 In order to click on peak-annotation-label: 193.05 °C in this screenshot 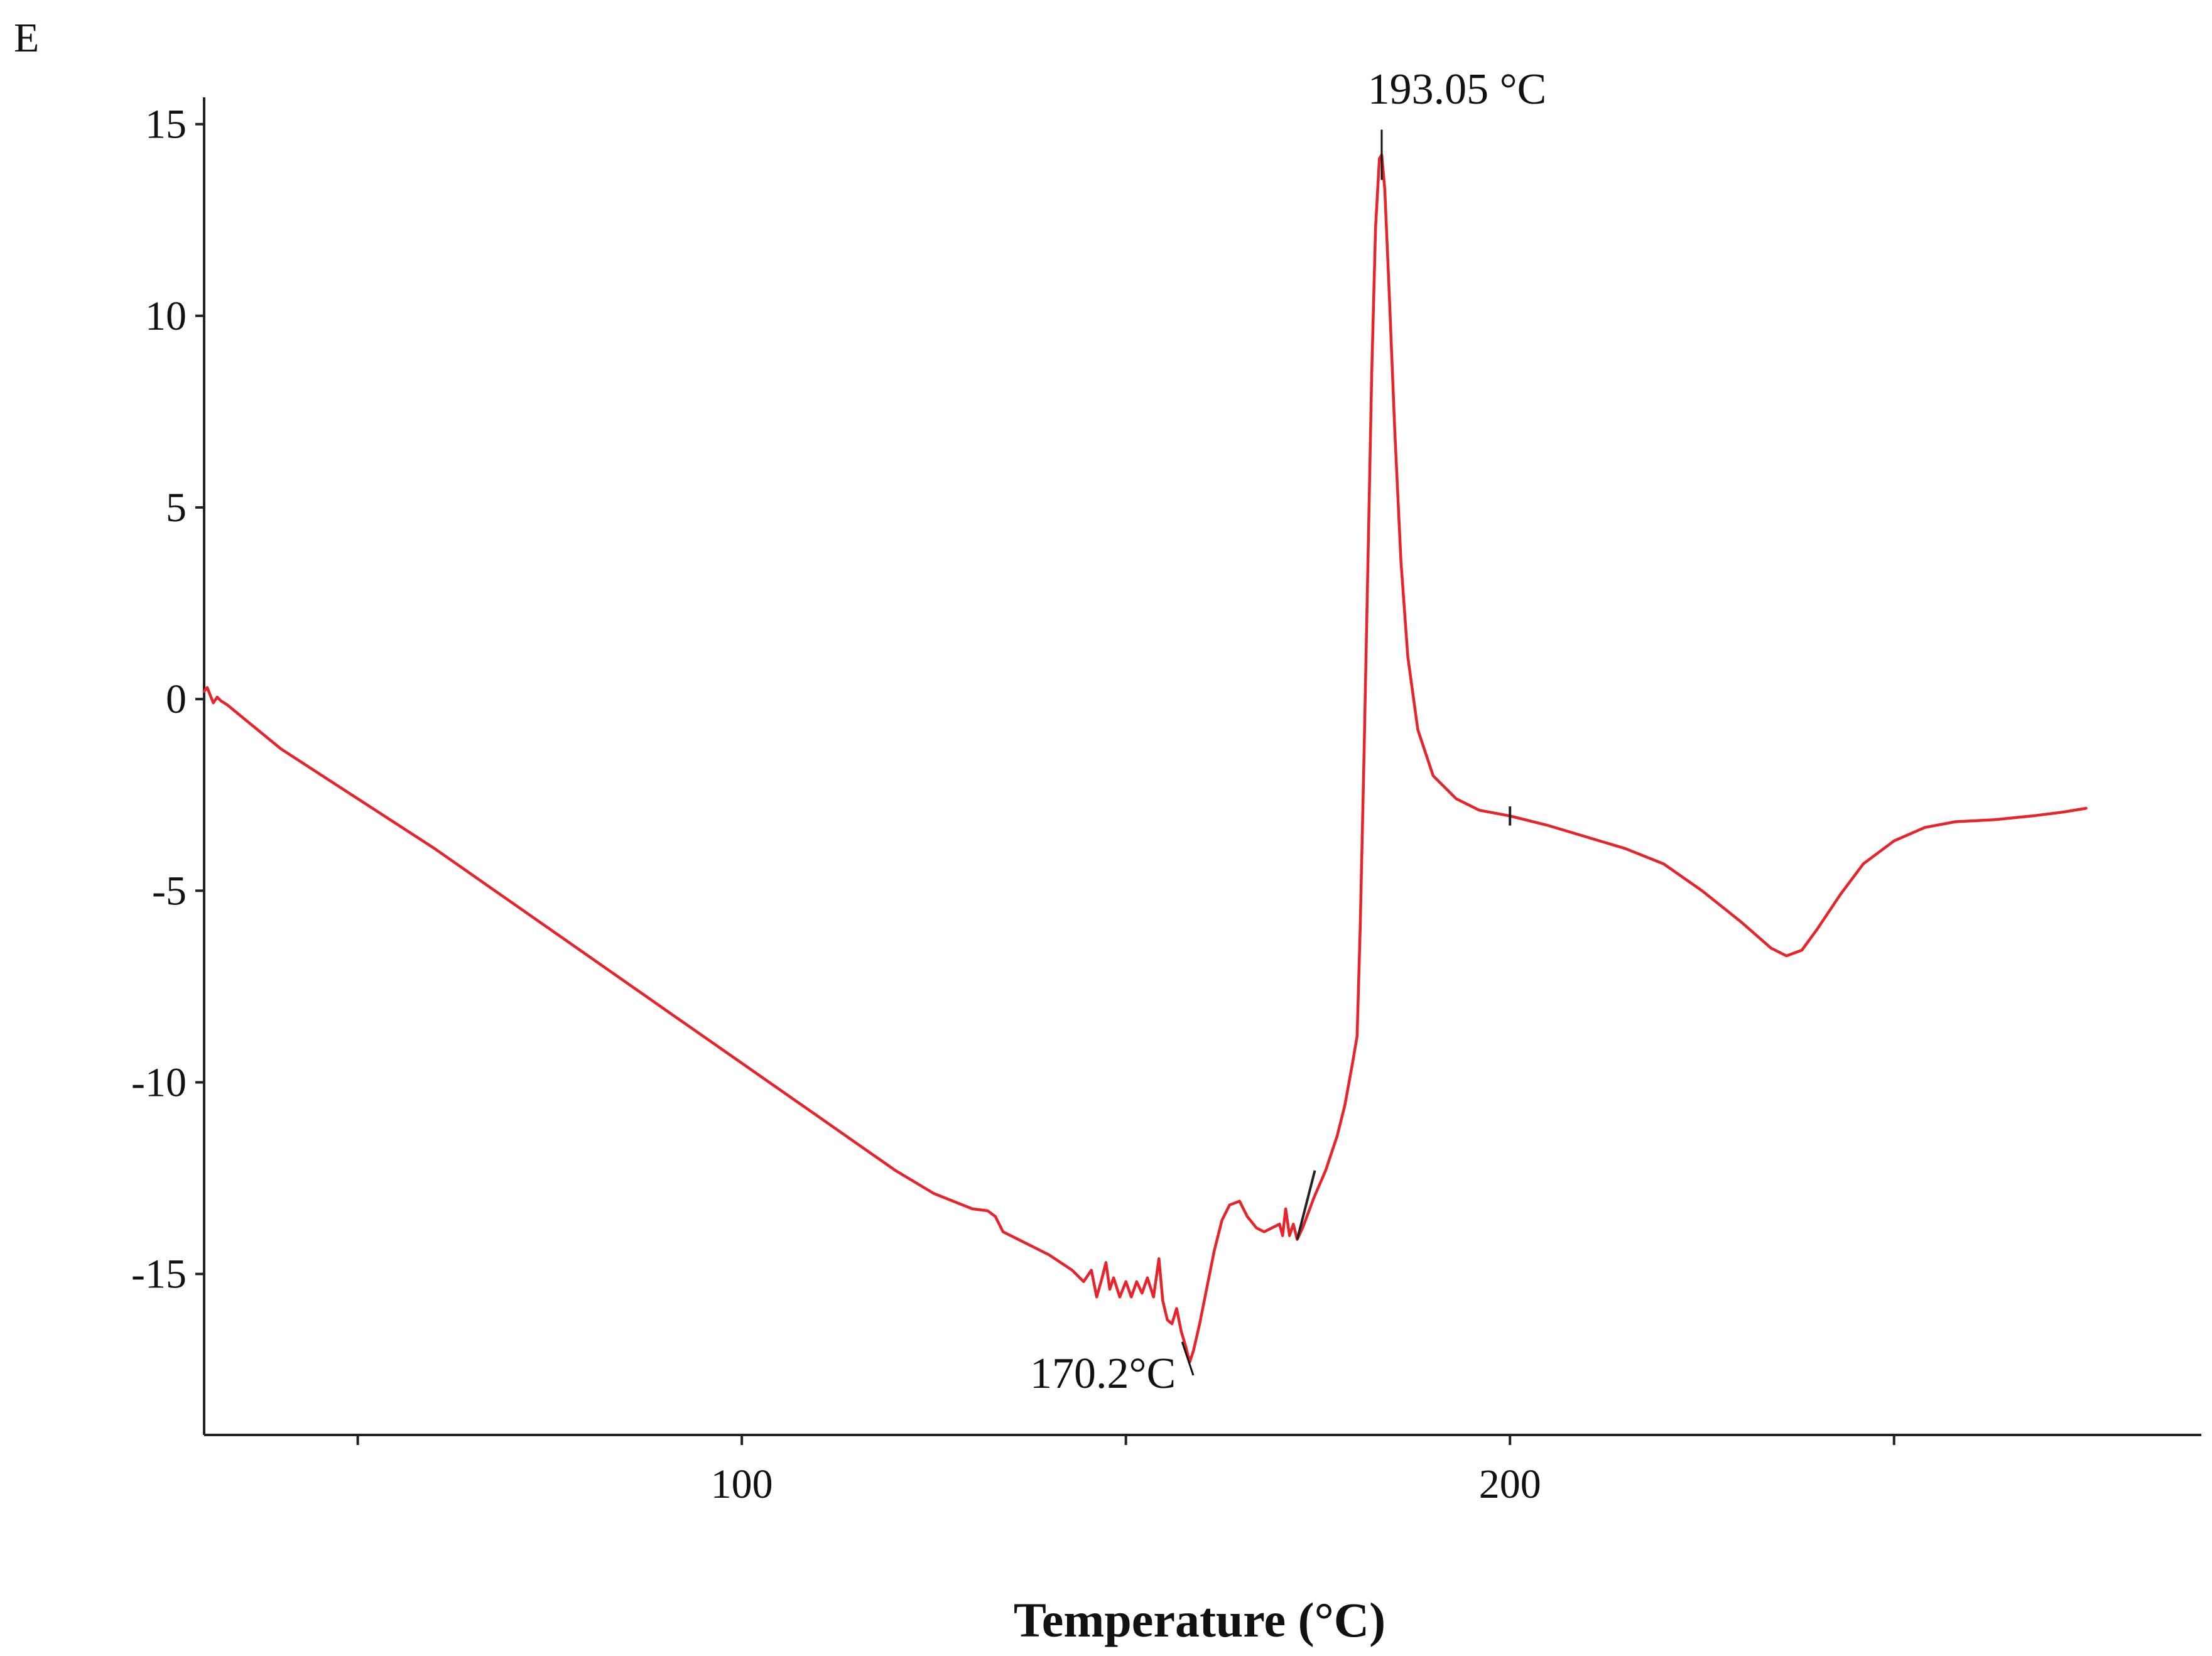, I will do `click(1458, 89)`.